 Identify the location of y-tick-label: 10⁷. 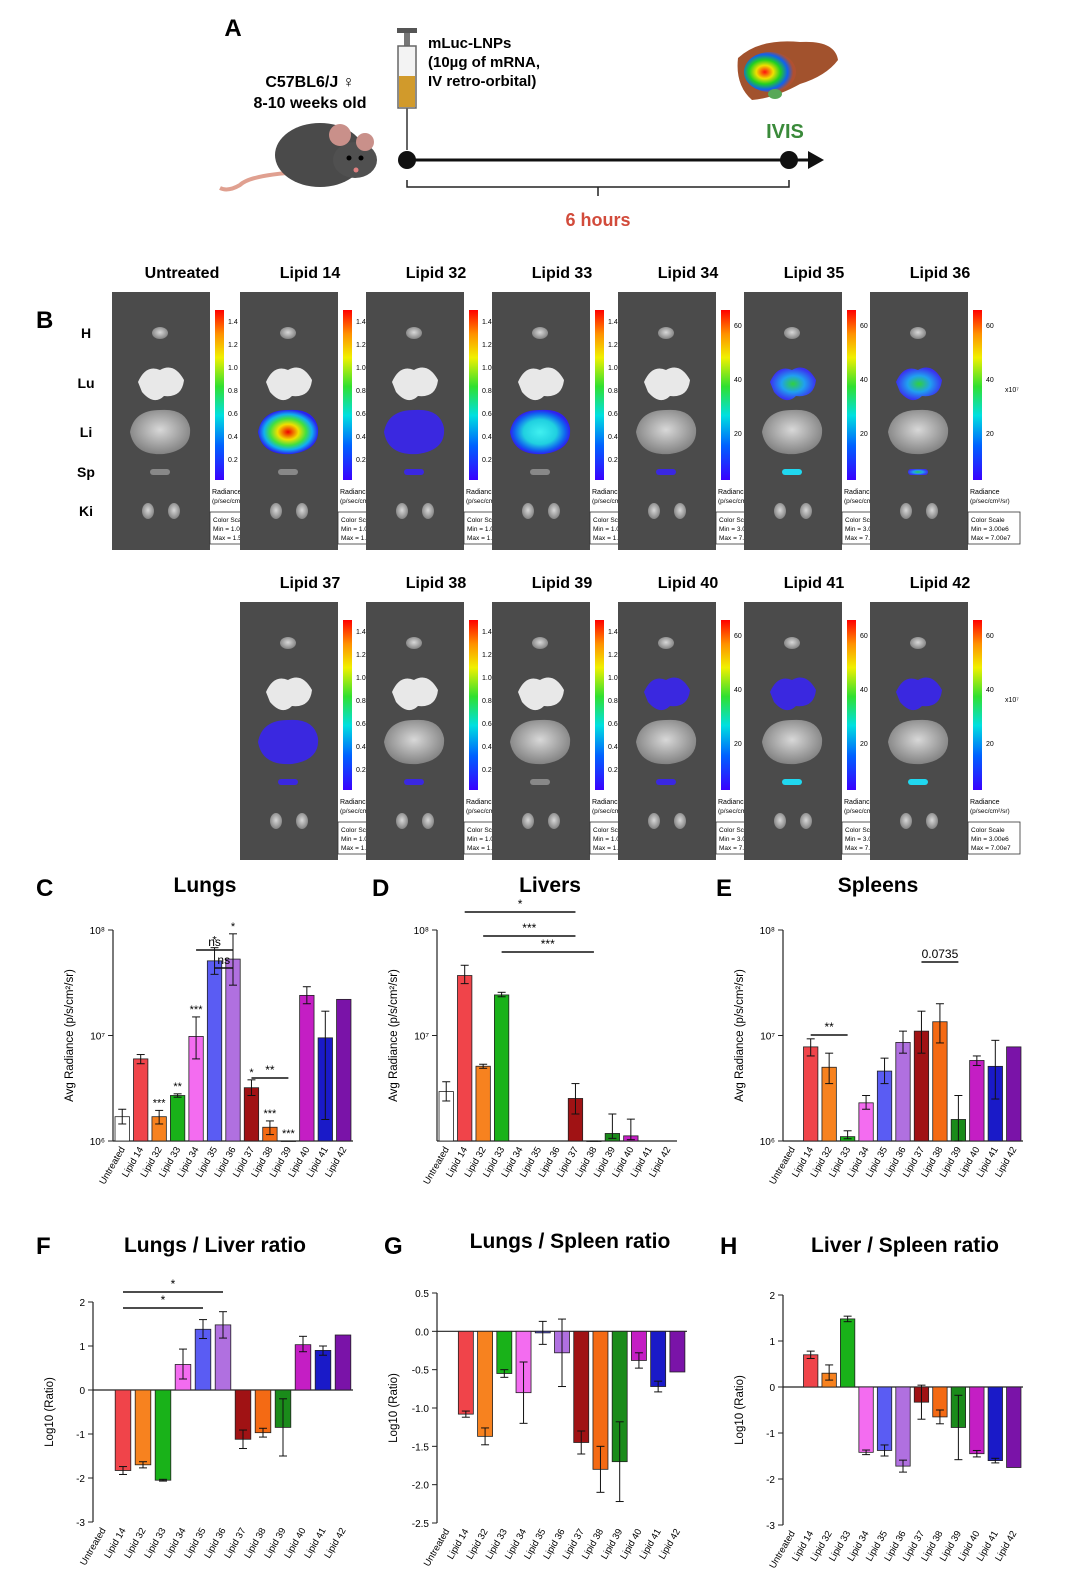
(97, 1037).